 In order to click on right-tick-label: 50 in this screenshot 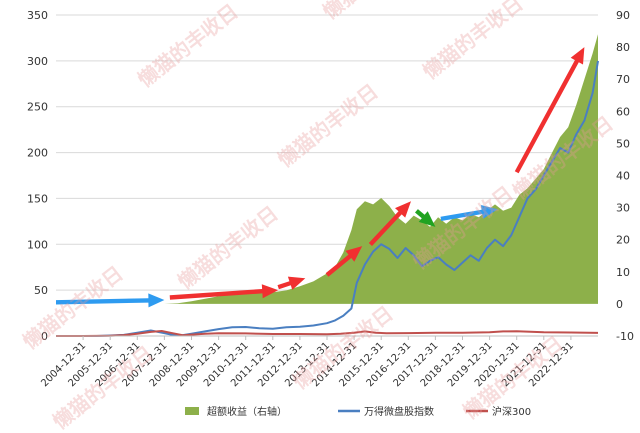, I will do `click(623, 143)`.